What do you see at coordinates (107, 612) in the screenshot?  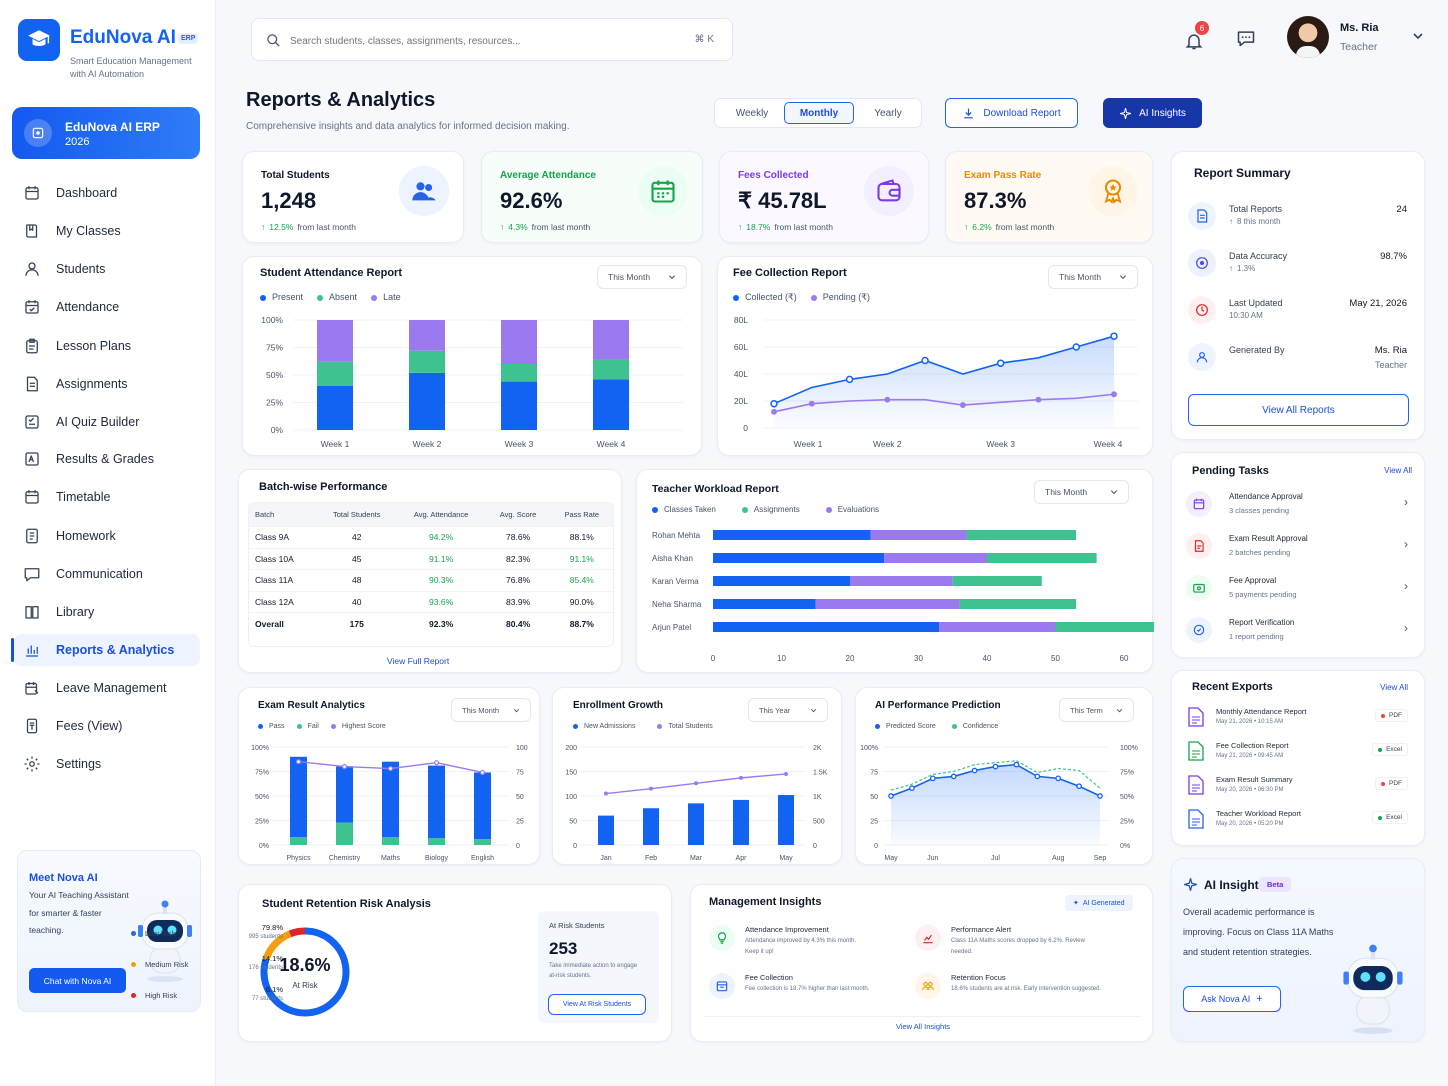 I see `sidebar-item-library: Library` at bounding box center [107, 612].